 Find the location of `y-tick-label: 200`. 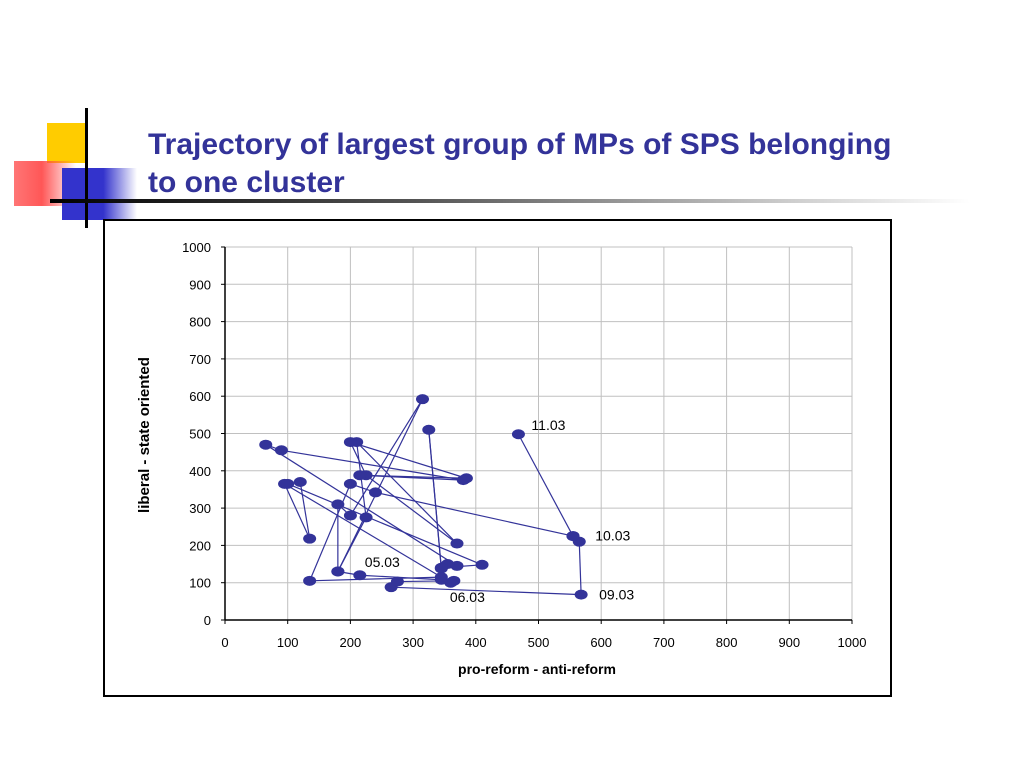

y-tick-label: 200 is located at coordinates (200, 545).